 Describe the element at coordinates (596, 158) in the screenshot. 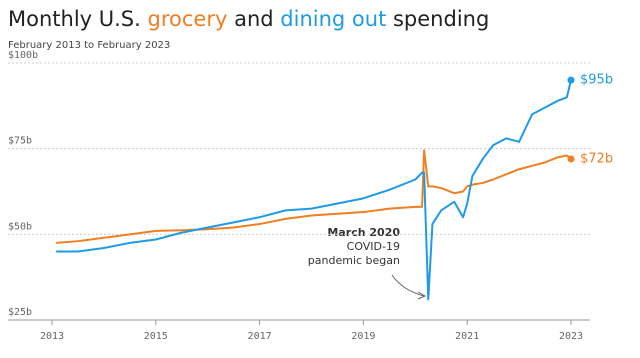

I see `end-label: $72b` at that location.